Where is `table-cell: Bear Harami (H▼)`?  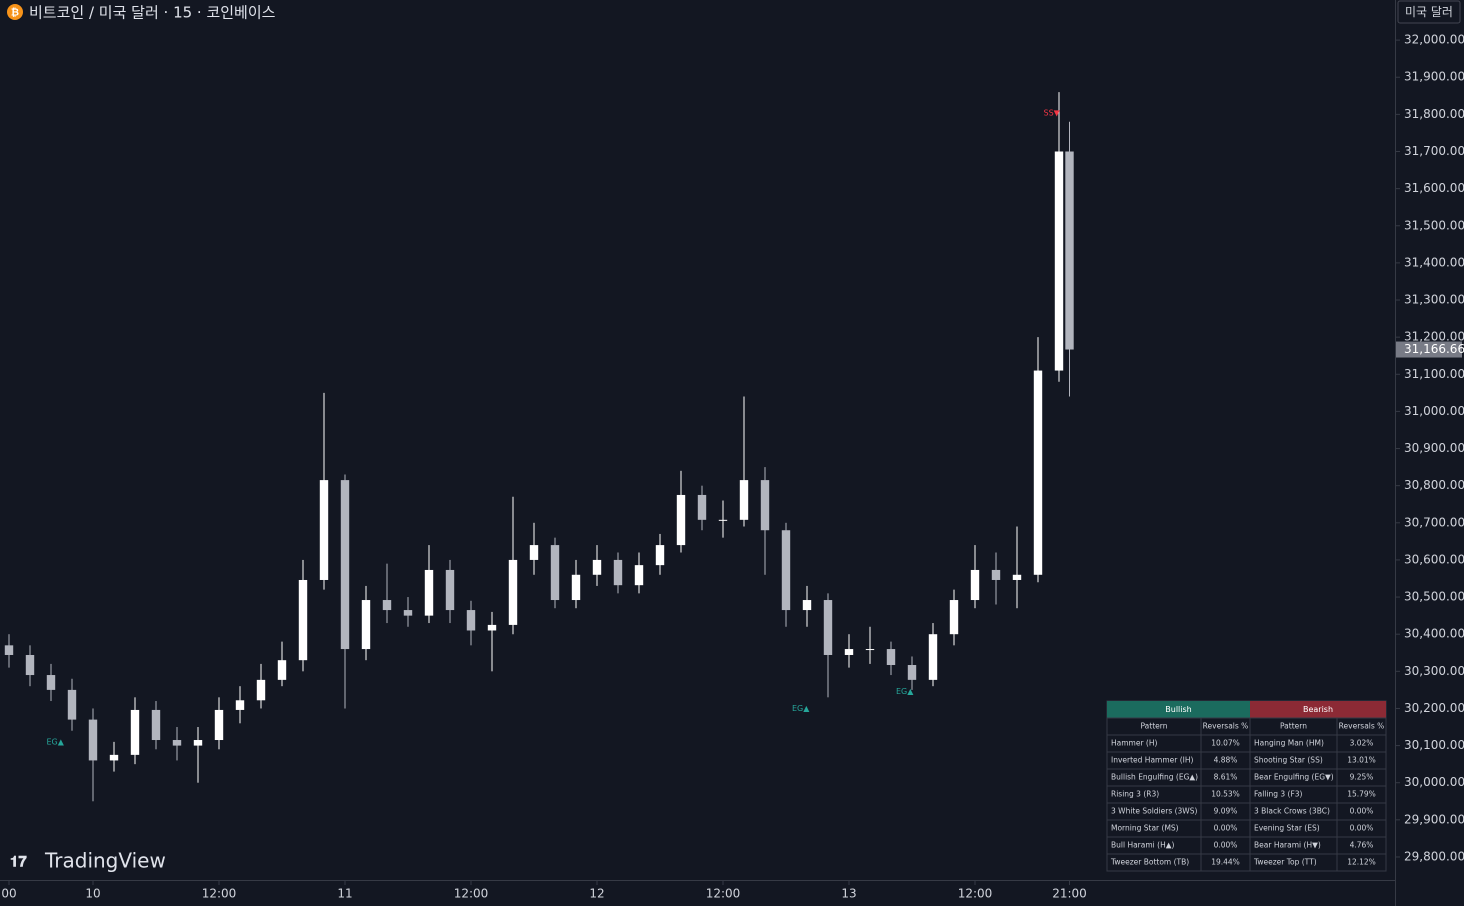
table-cell: Bear Harami (H▼) is located at coordinates (1287, 845).